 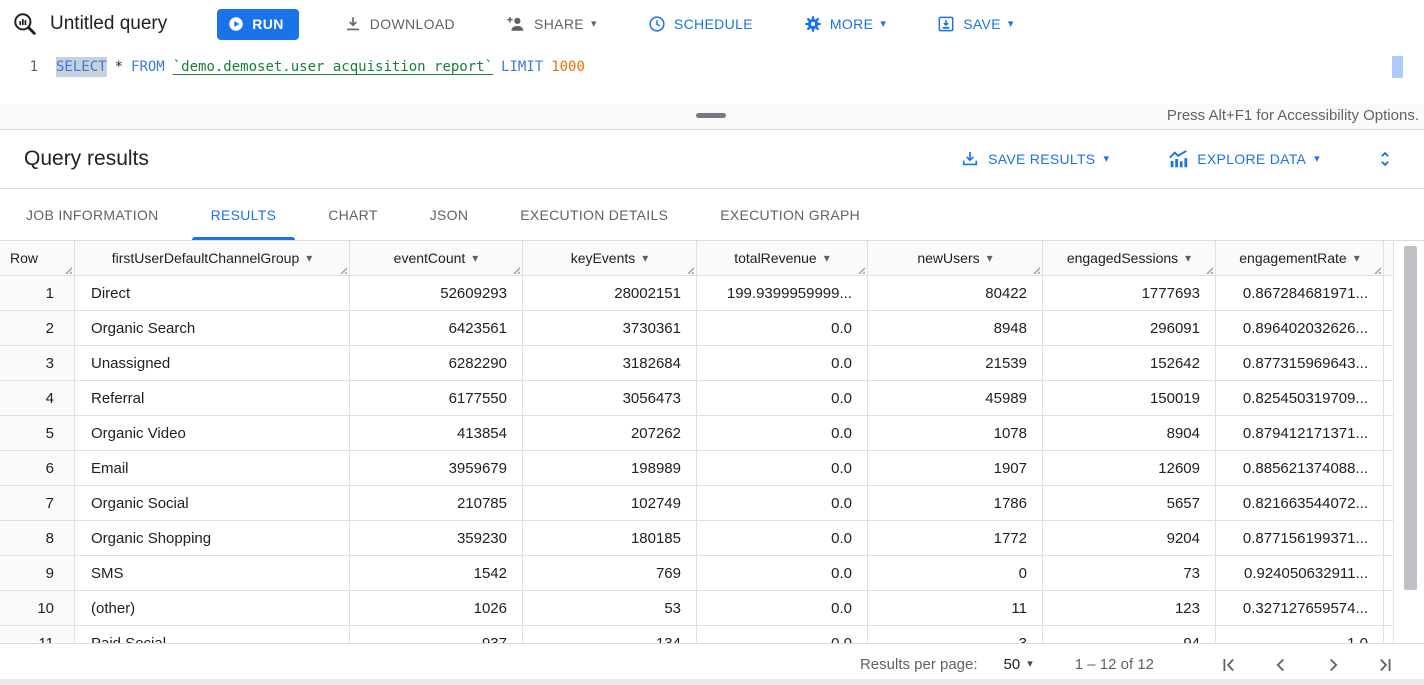 I want to click on page-size-select: 50 ▾, so click(x=1018, y=664).